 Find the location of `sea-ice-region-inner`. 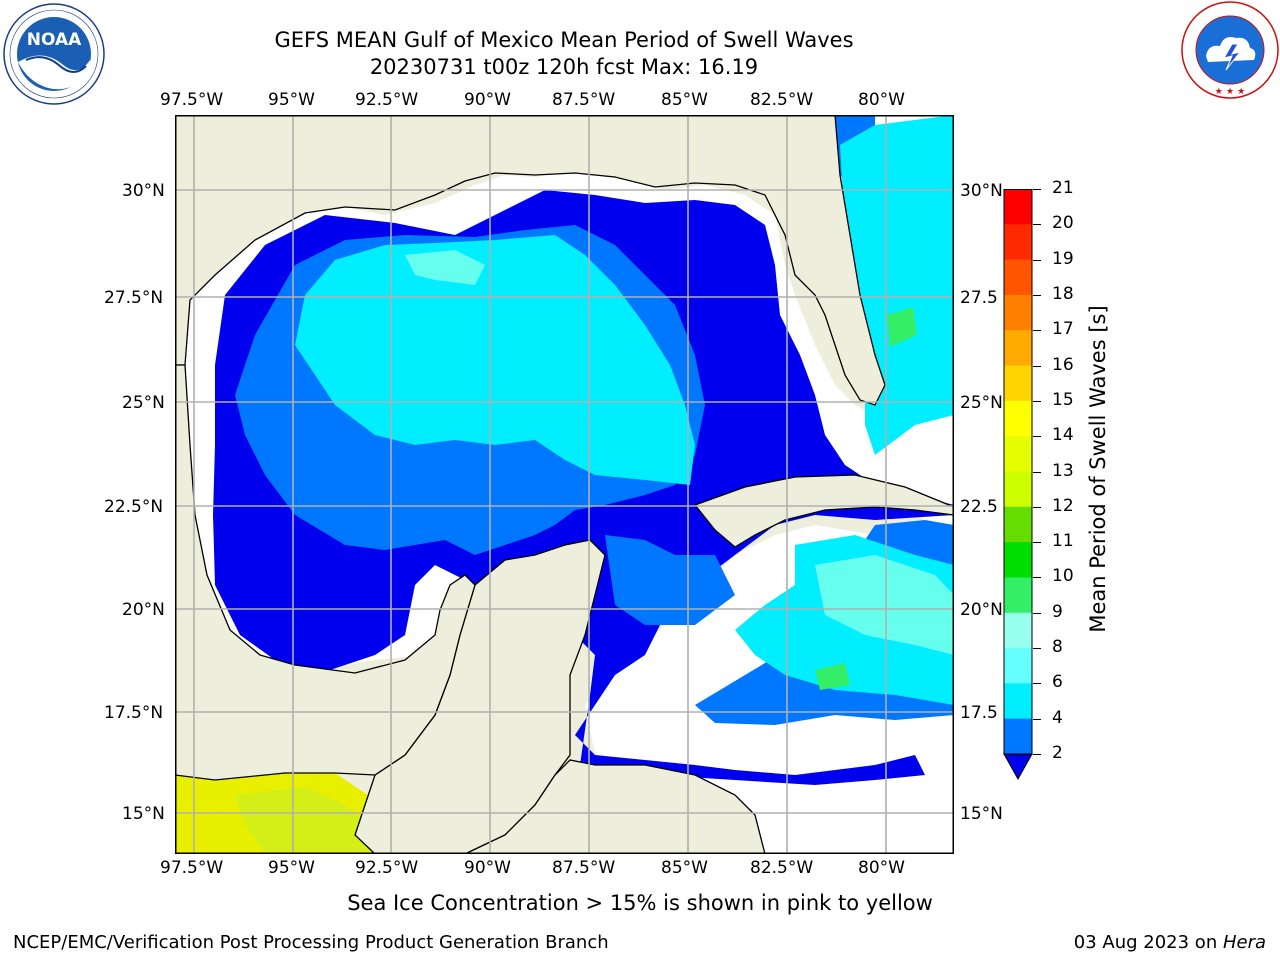

sea-ice-region-inner is located at coordinates (312, 820).